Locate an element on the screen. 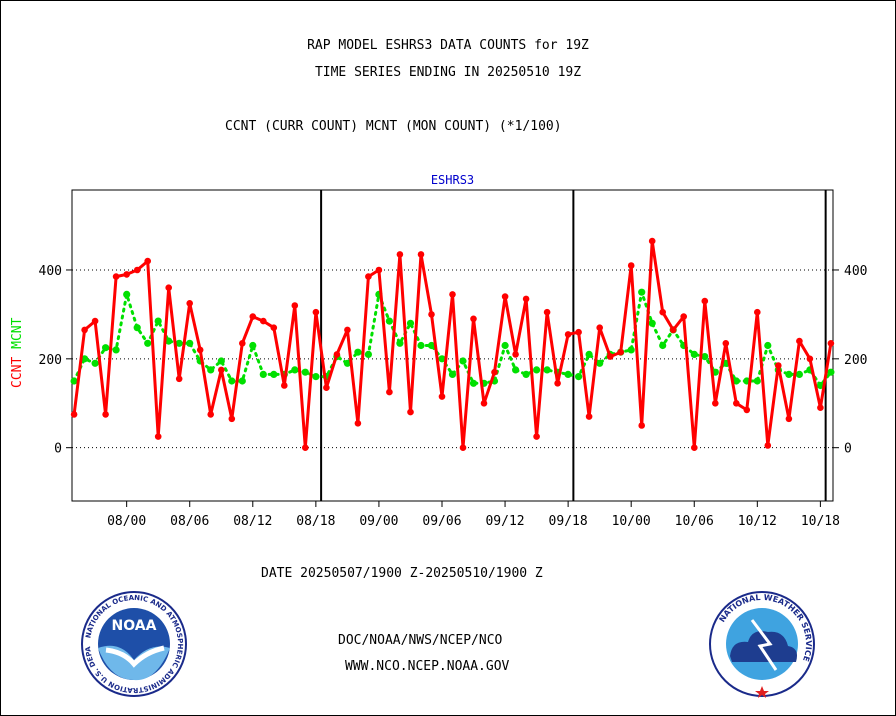 This screenshot has height=716, width=896. y-axis-label: CCNT MCNT is located at coordinates (17, 352).